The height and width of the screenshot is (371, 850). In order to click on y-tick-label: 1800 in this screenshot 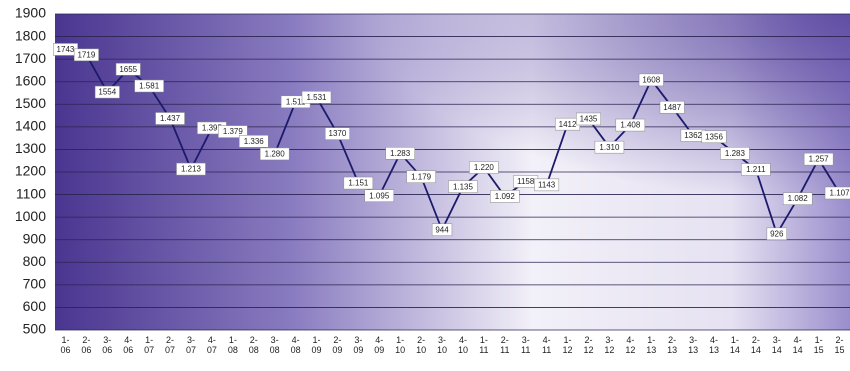, I will do `click(30, 35)`.